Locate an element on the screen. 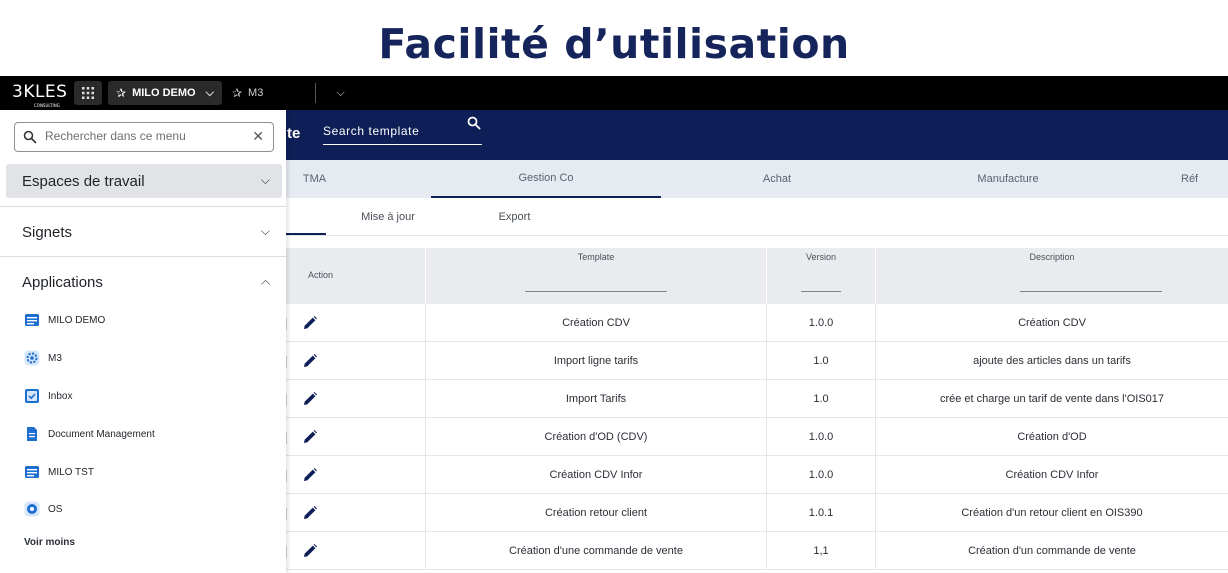  app-item-inbox: Inbox is located at coordinates (48, 396).